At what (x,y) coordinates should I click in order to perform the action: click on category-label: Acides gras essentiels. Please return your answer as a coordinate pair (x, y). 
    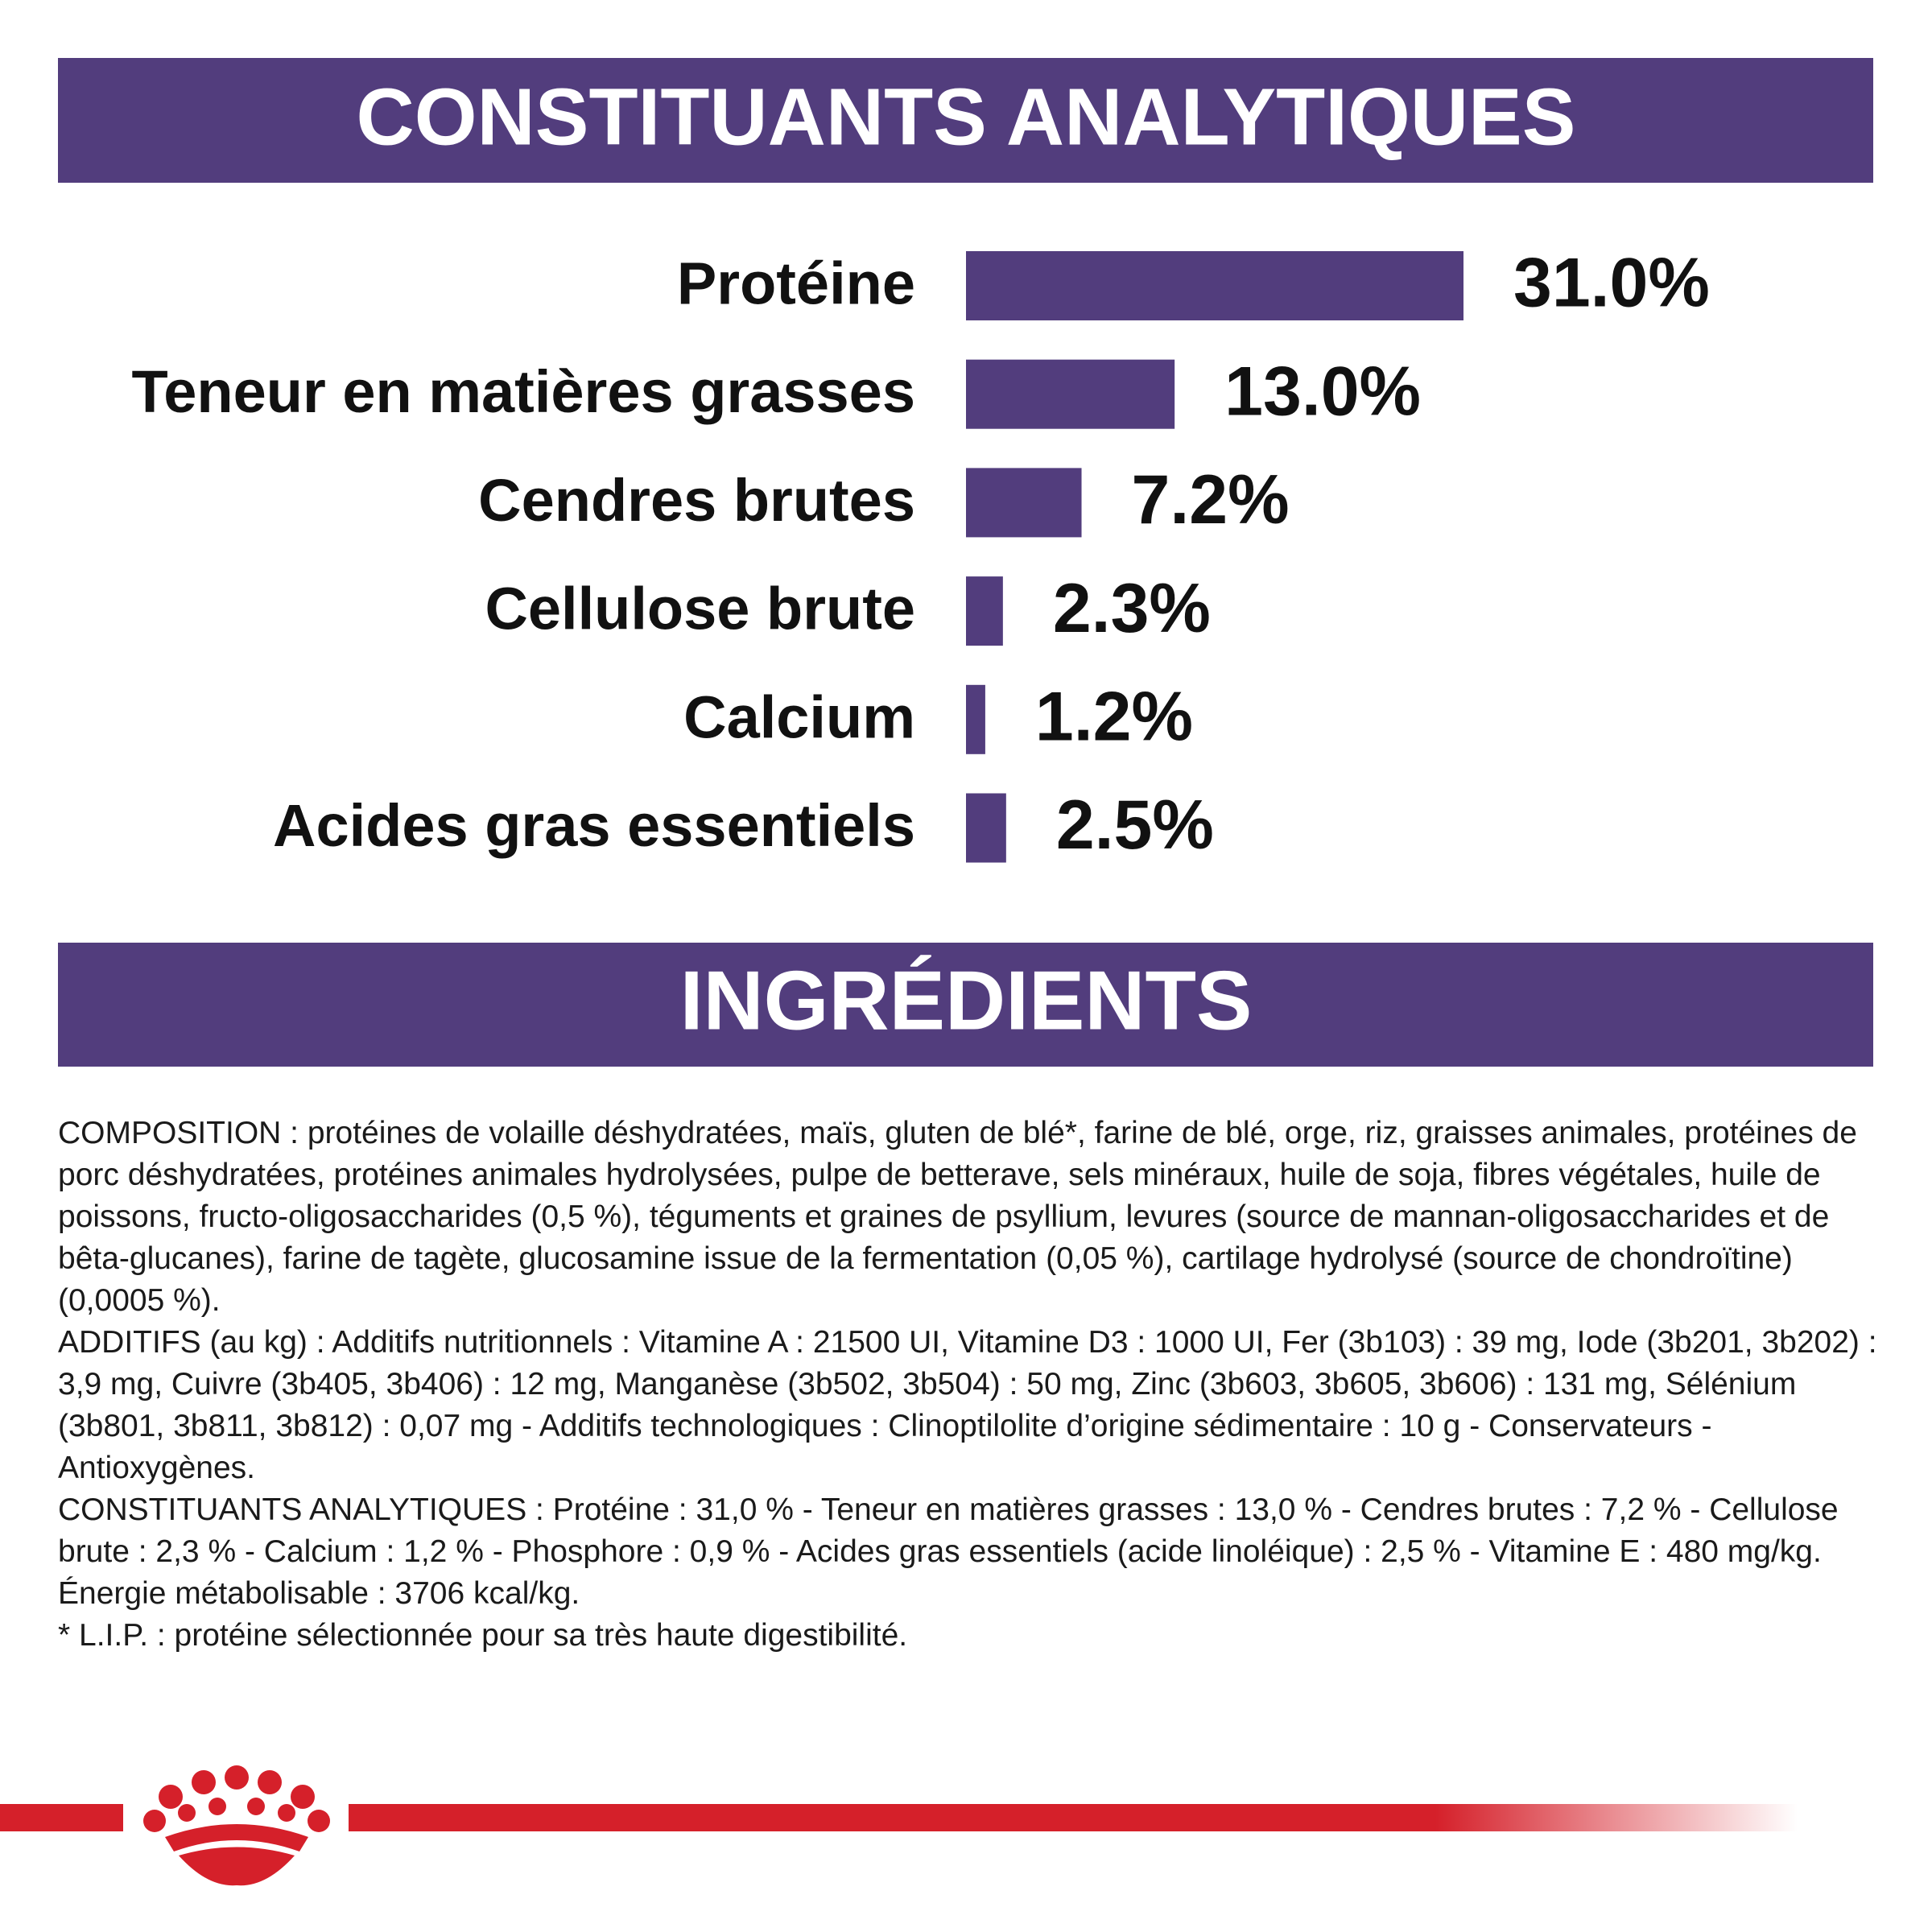
    Looking at the image, I should click on (594, 825).